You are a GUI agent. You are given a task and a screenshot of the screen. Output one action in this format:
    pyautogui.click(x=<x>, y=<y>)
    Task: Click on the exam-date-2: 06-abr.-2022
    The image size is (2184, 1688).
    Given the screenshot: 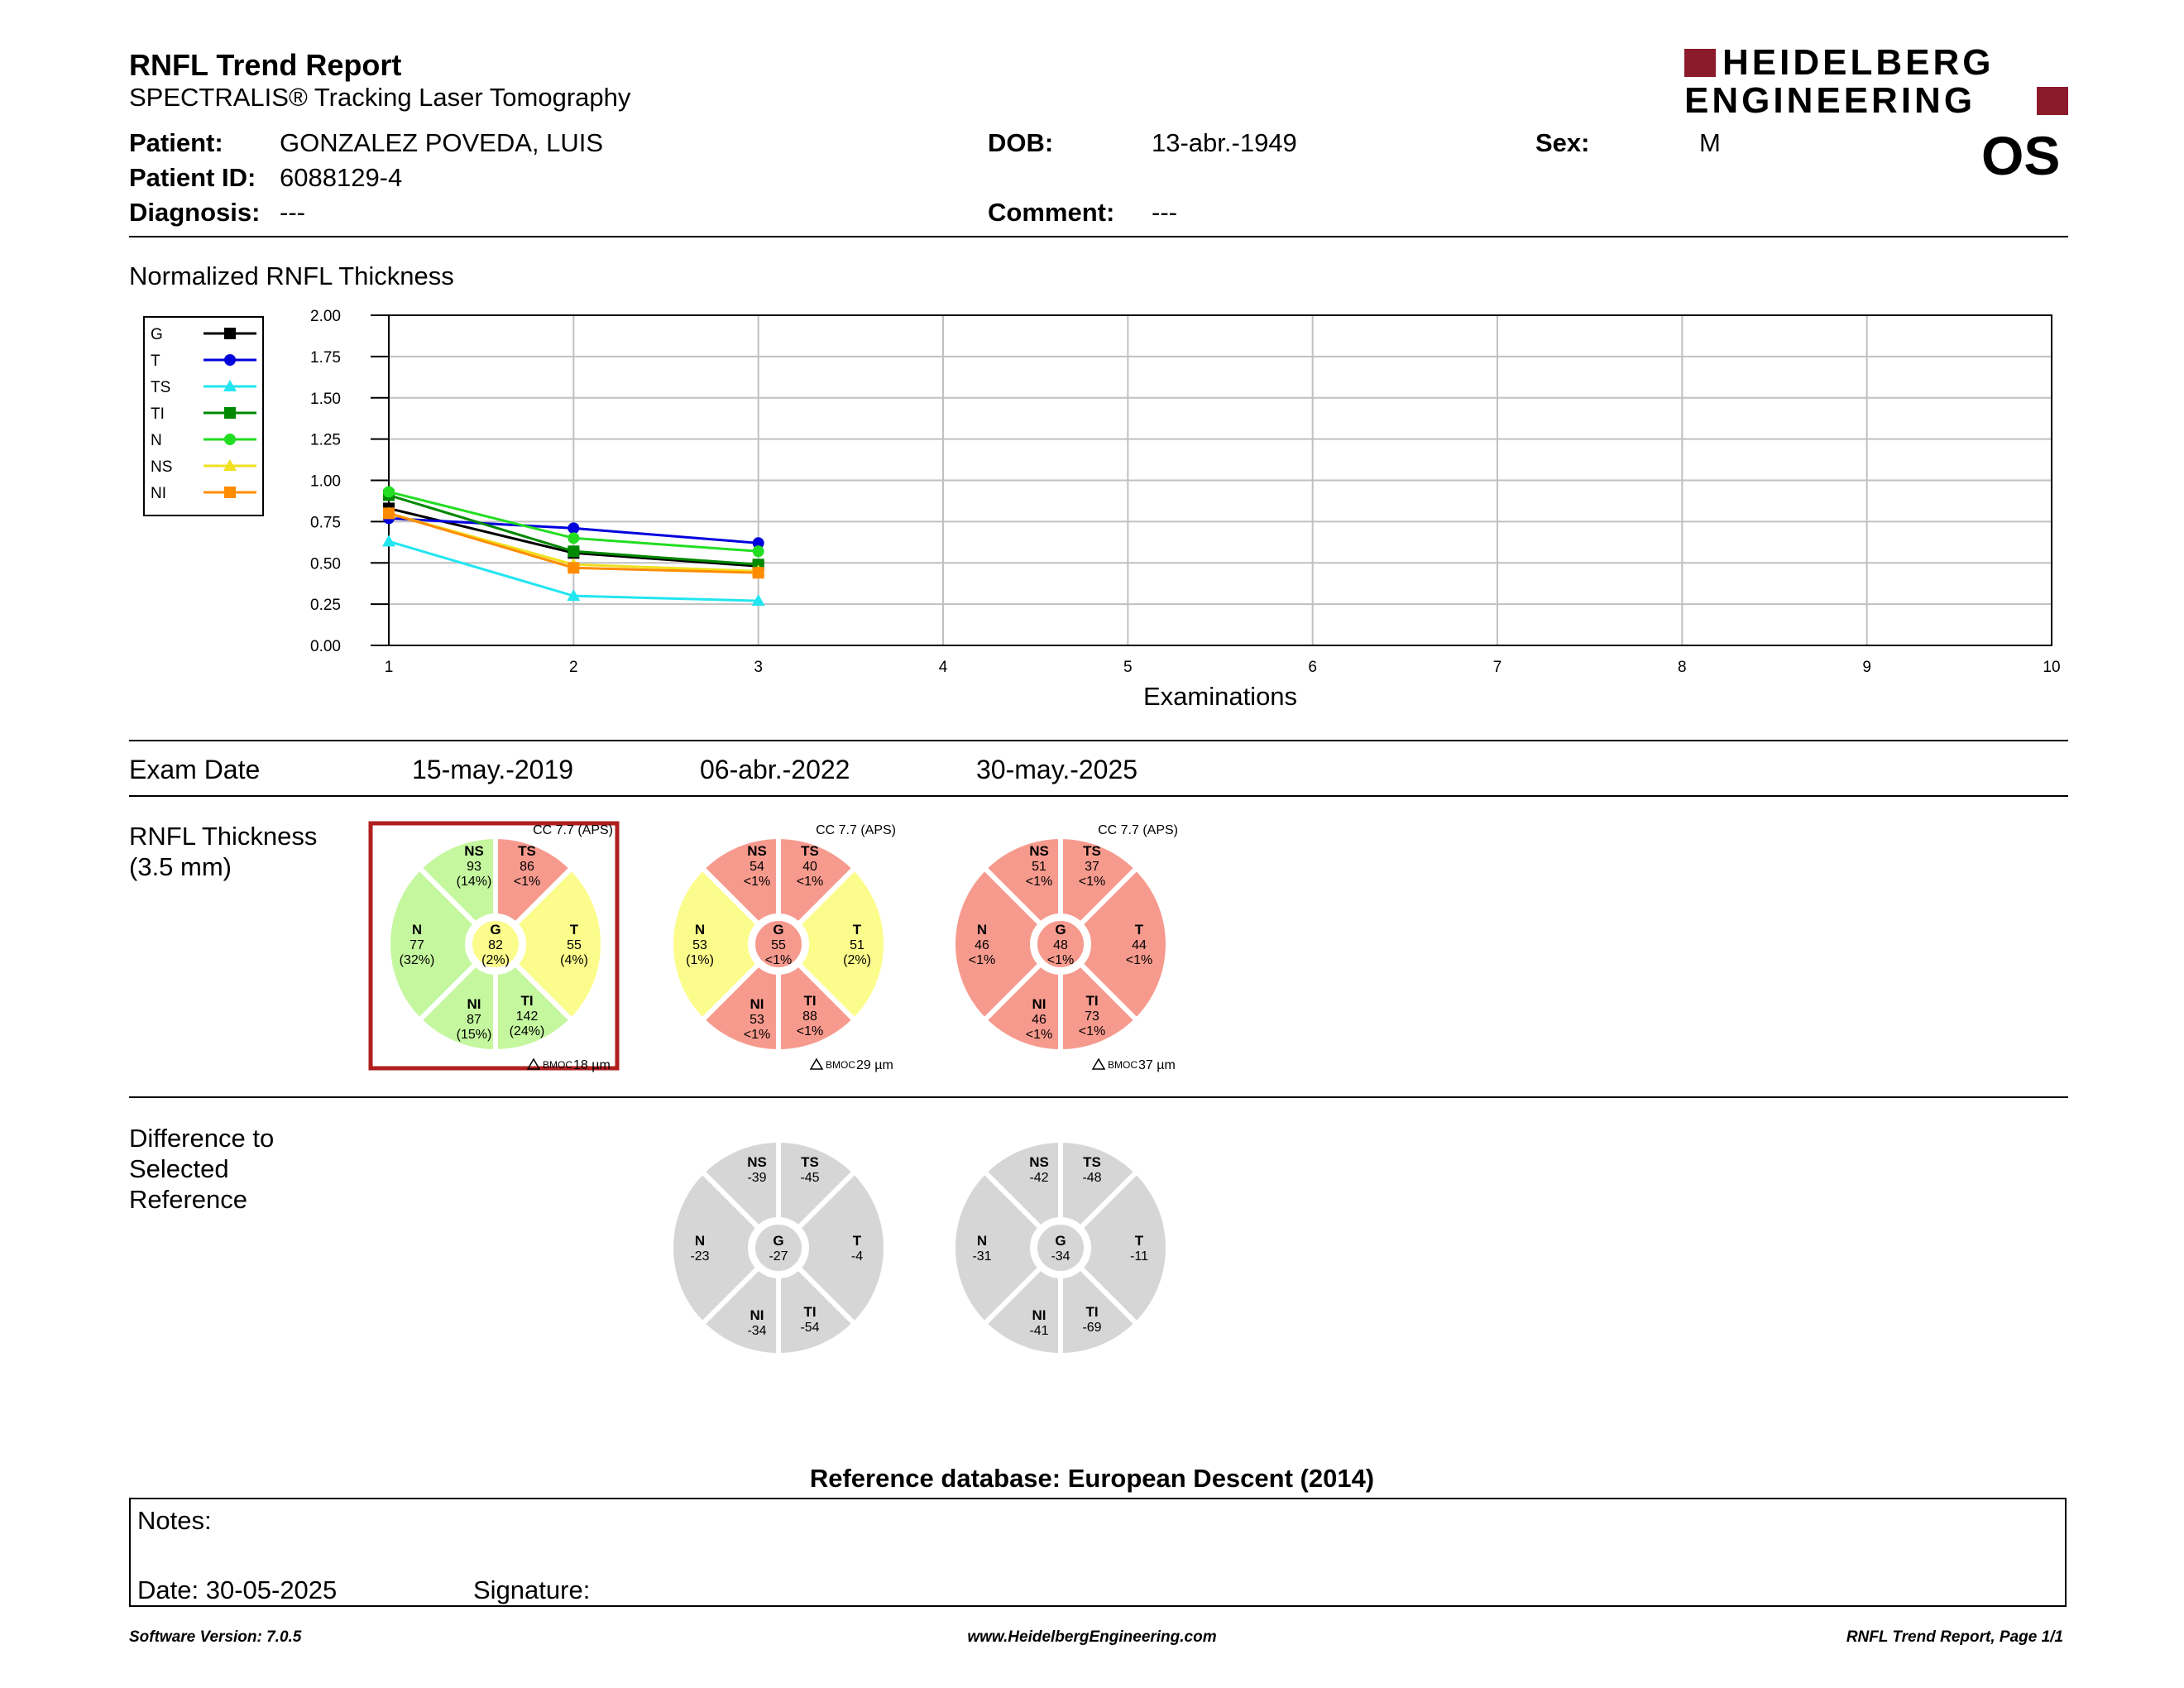 What is the action you would take?
    pyautogui.click(x=775, y=769)
    